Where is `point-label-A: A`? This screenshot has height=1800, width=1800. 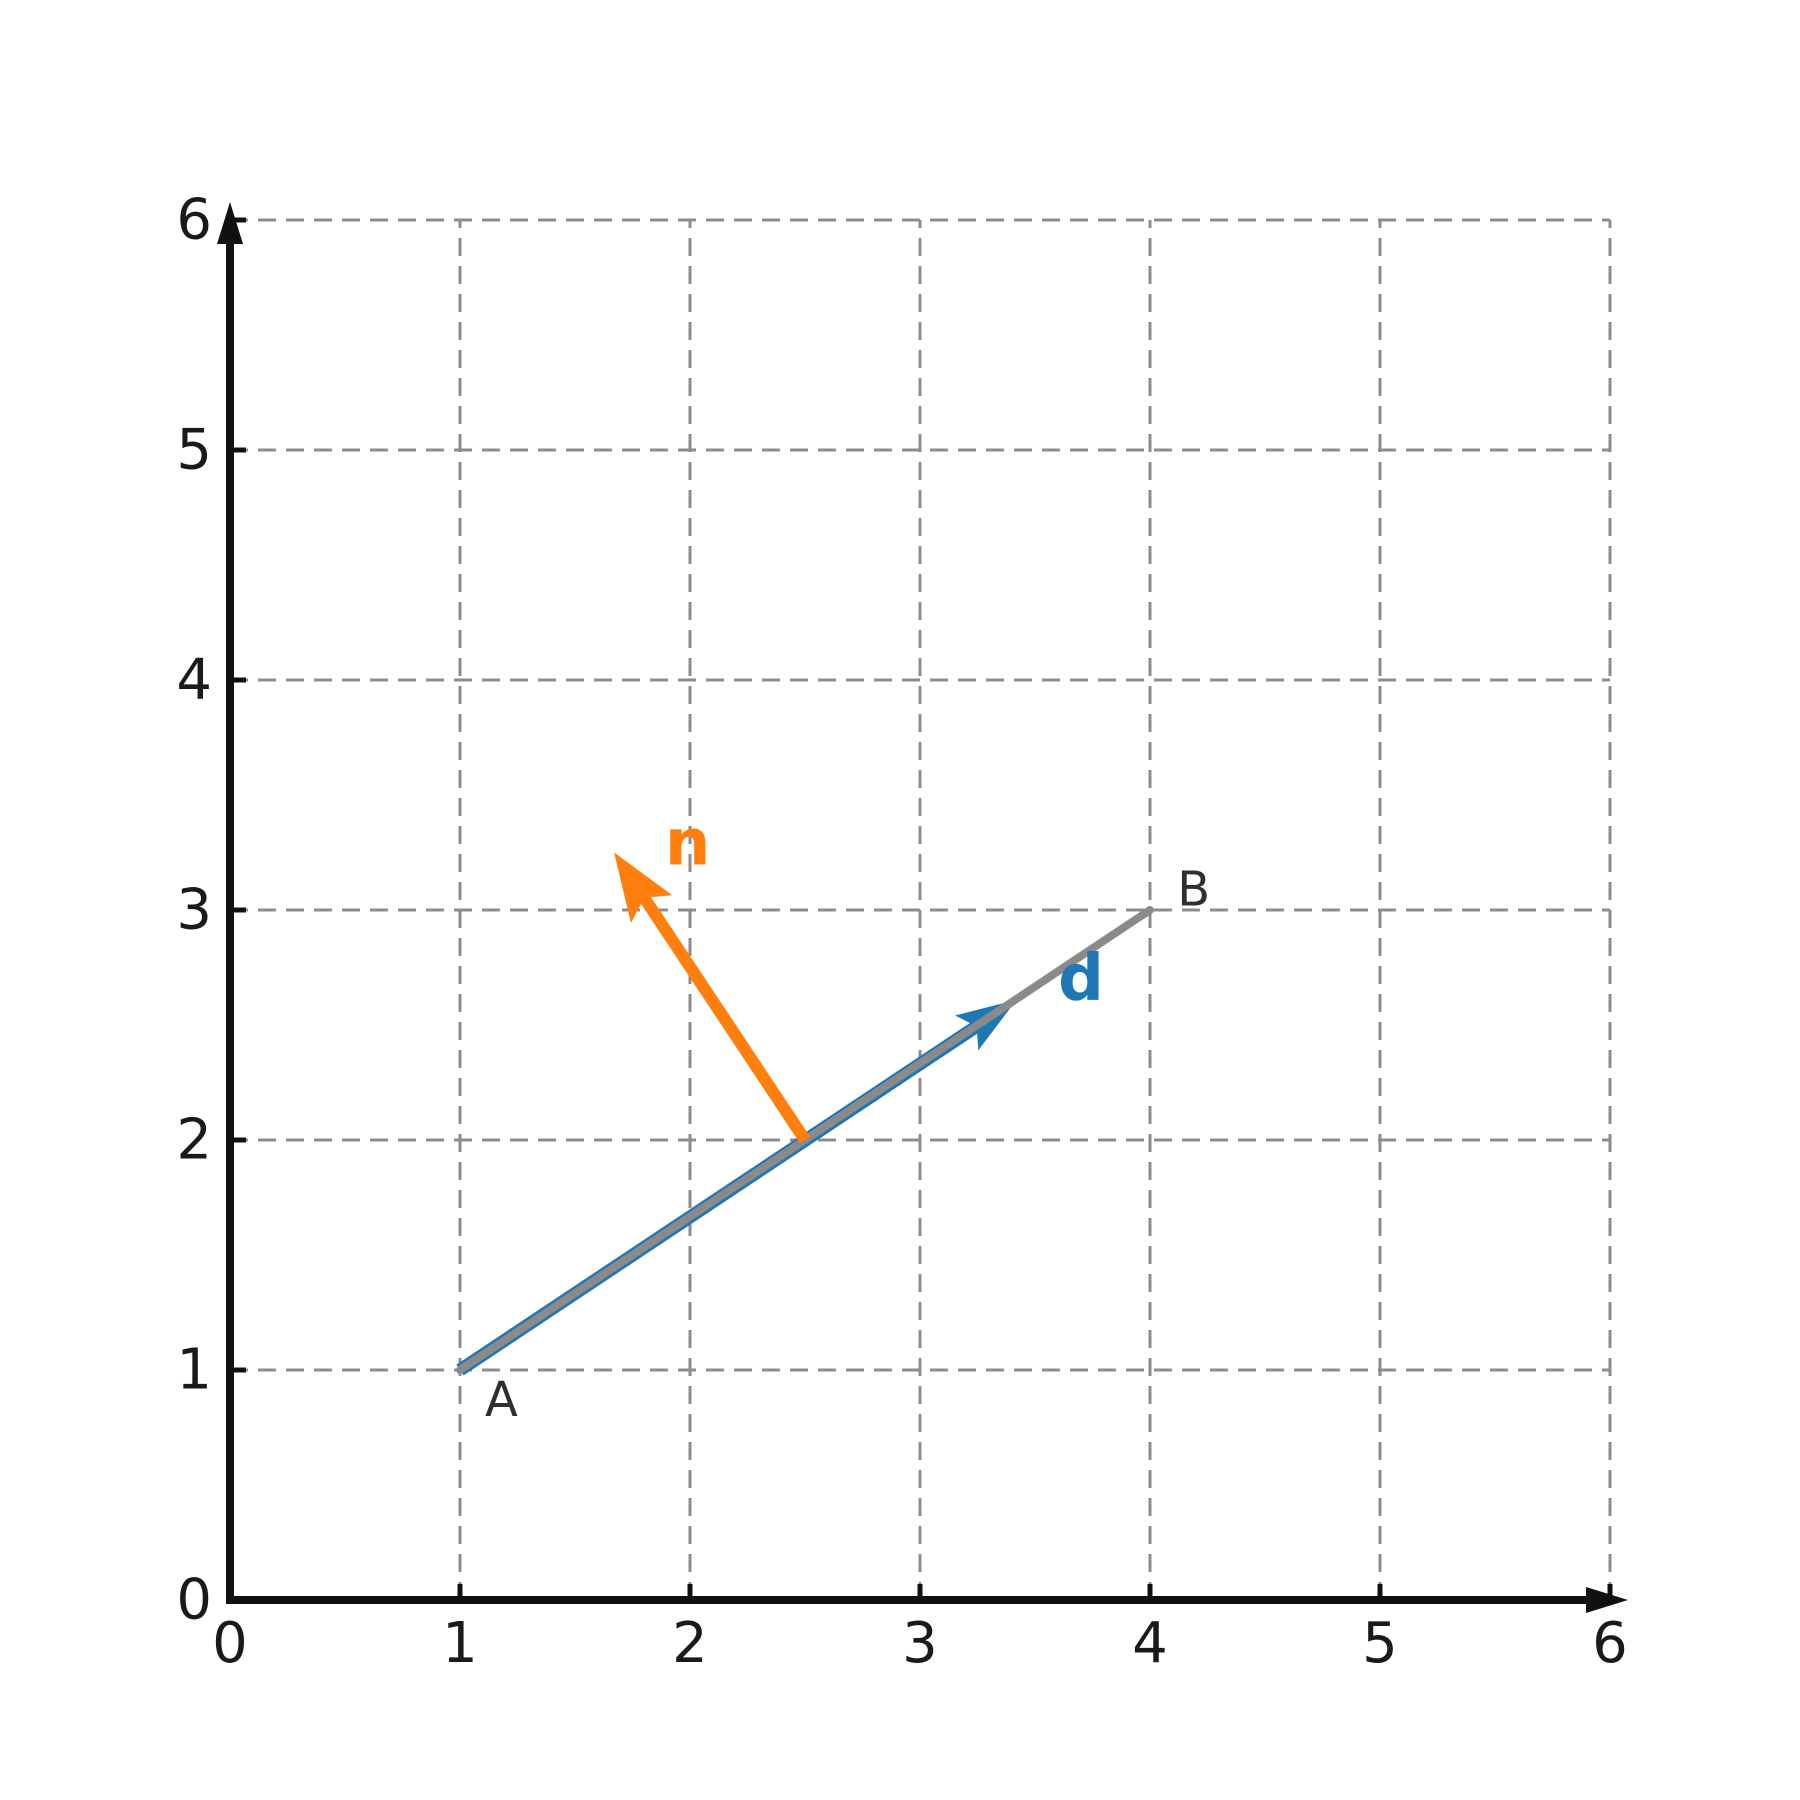 point-label-A: A is located at coordinates (501, 1400).